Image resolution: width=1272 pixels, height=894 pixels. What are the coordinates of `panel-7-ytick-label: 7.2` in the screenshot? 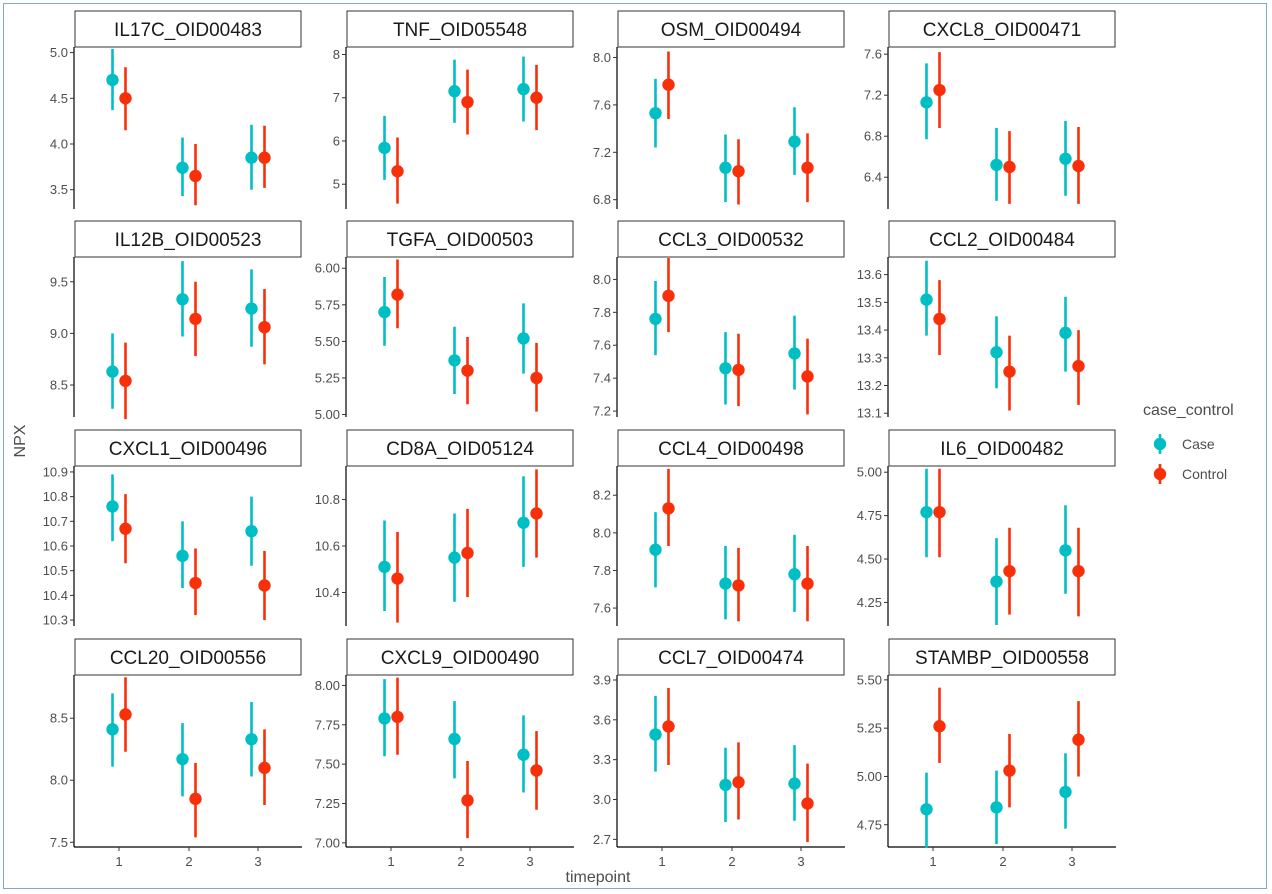 It's located at (602, 411).